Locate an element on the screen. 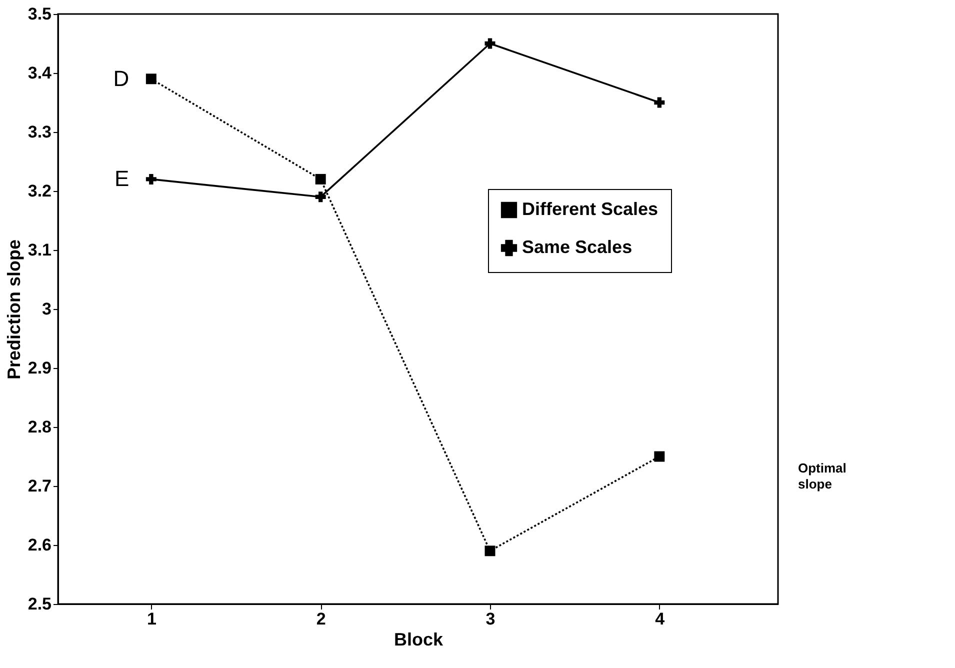 The height and width of the screenshot is (668, 955). x-tick-label: 1 is located at coordinates (151, 619).